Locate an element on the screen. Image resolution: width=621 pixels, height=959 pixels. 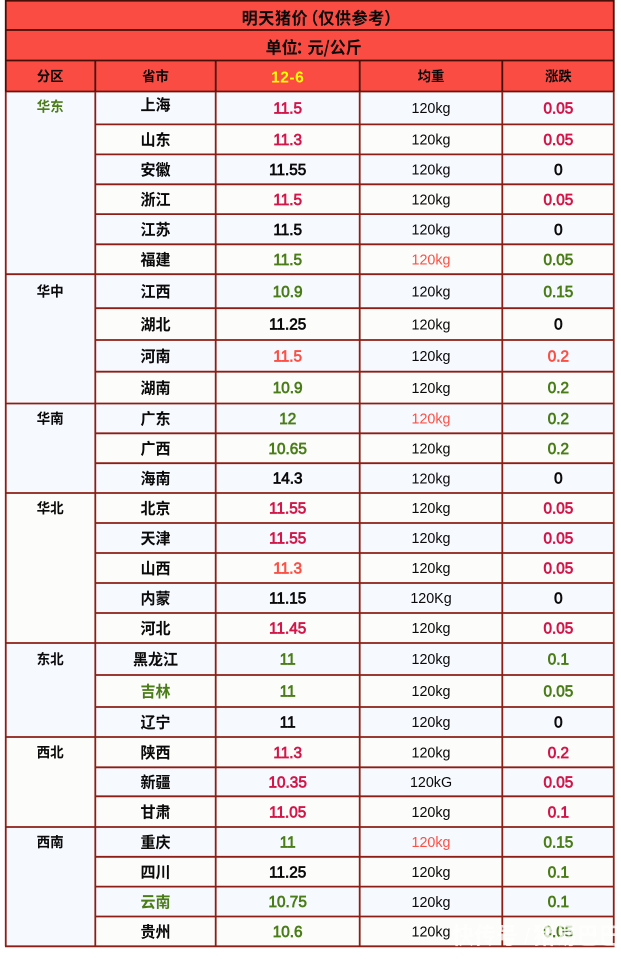
svg-text: 11.45 is located at coordinates (287, 629).